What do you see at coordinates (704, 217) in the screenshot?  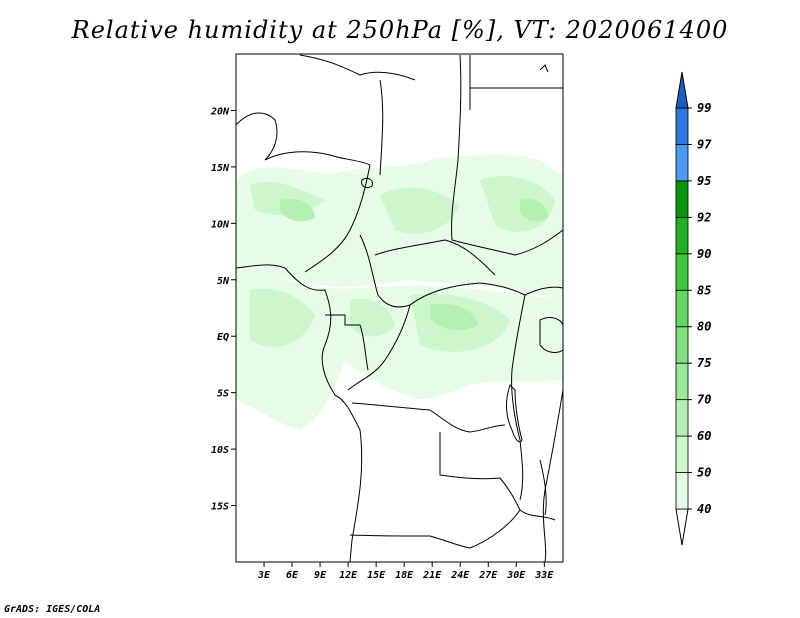 I see `colorbar-label: 92` at bounding box center [704, 217].